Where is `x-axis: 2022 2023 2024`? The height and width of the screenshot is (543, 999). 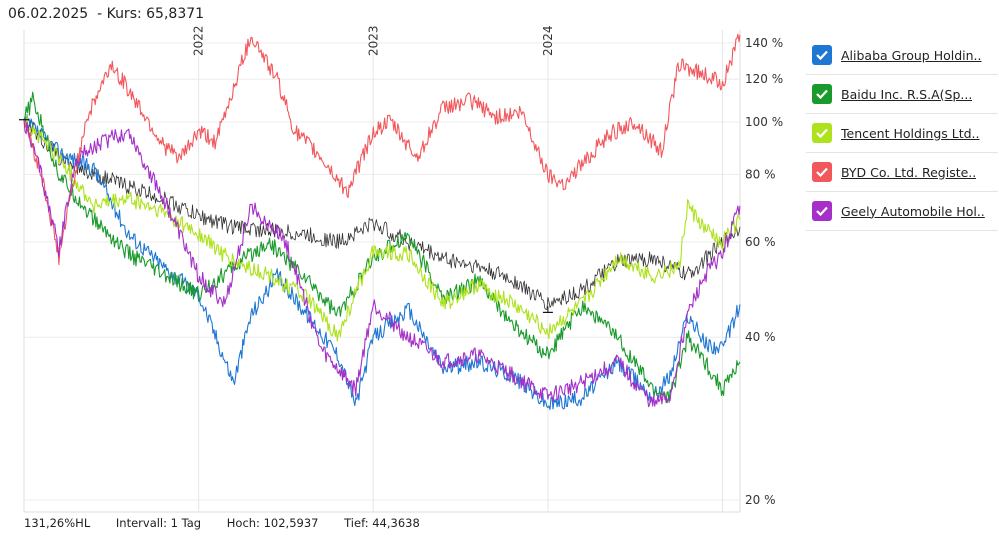
x-axis: 2022 2023 2024 is located at coordinates (373, 40).